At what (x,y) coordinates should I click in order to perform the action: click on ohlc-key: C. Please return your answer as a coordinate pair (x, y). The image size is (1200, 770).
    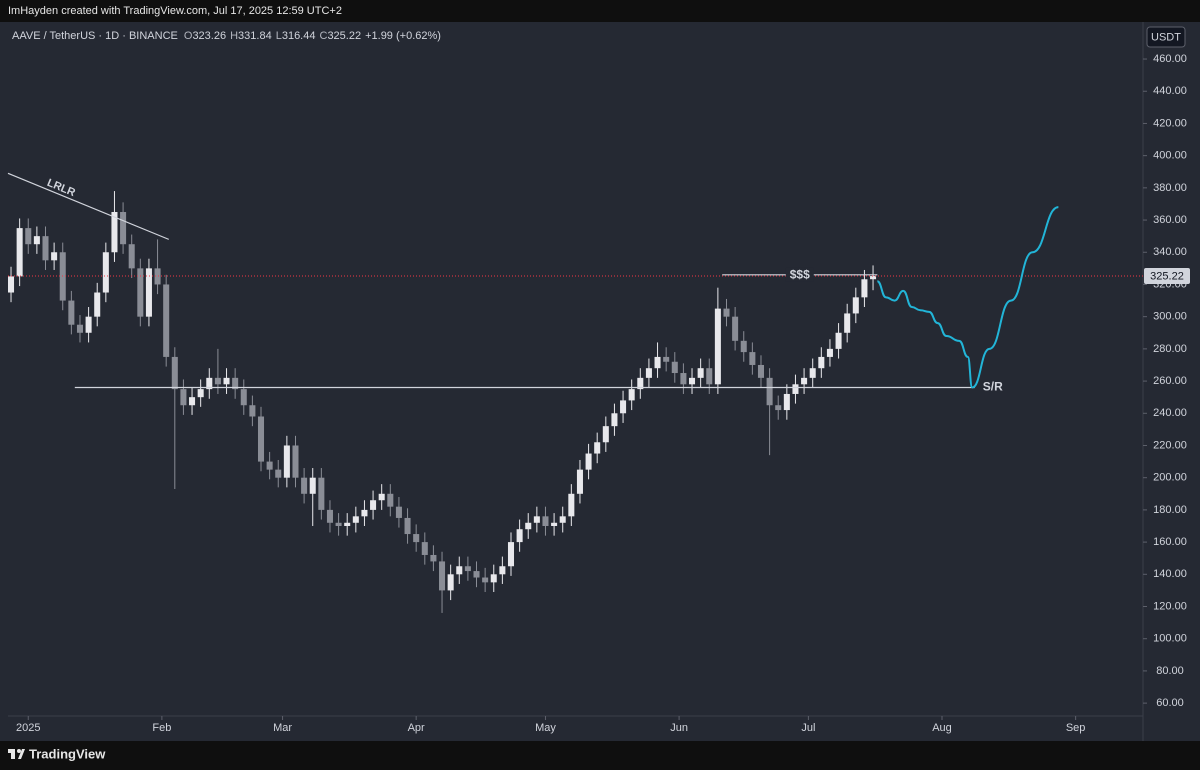
    Looking at the image, I should click on (323, 36).